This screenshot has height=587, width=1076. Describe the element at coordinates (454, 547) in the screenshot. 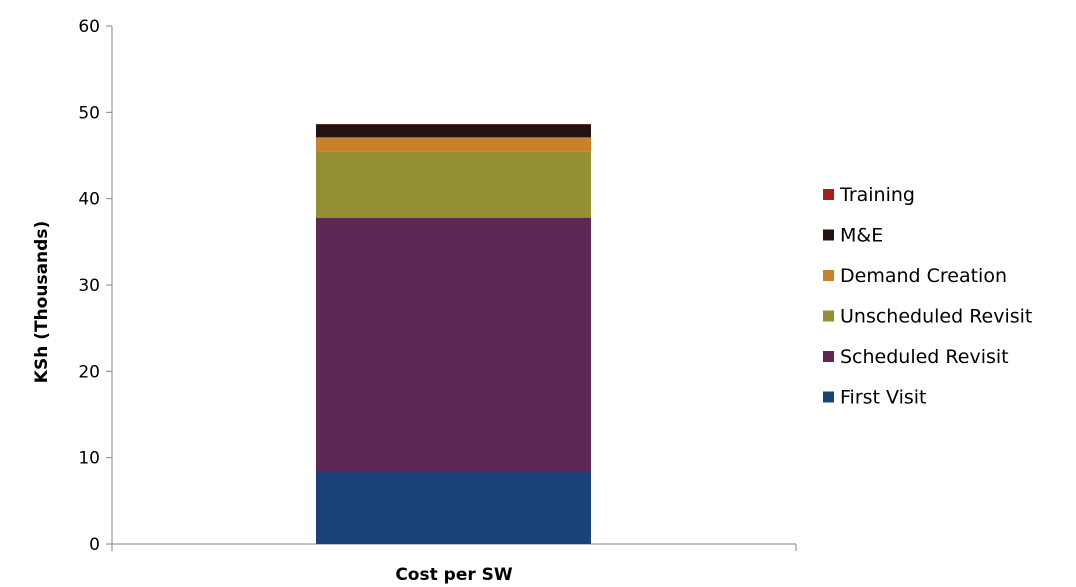

I see `x-axis` at that location.